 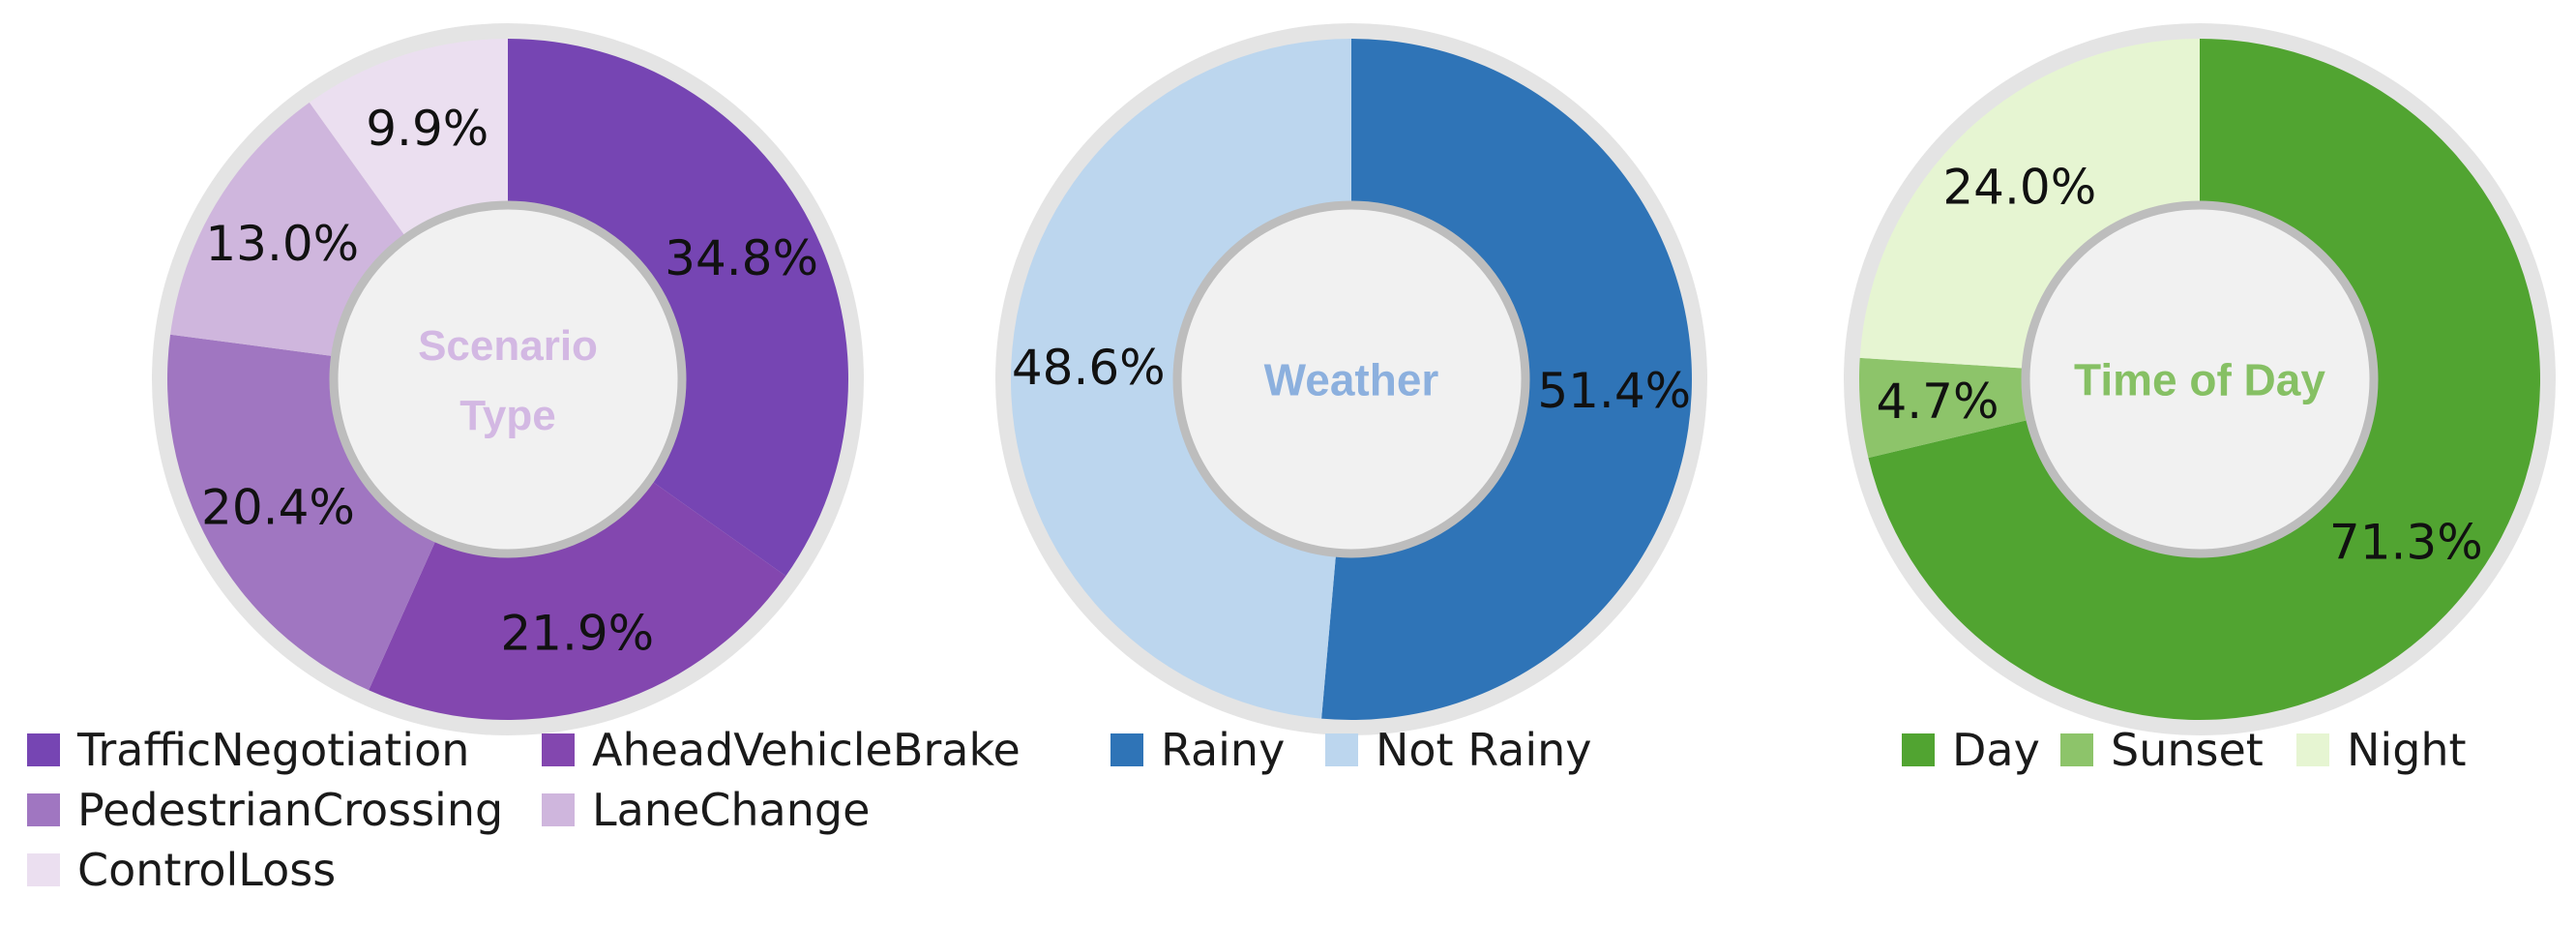 What do you see at coordinates (1089, 368) in the screenshot?
I see `slice-value-label: 48.6%` at bounding box center [1089, 368].